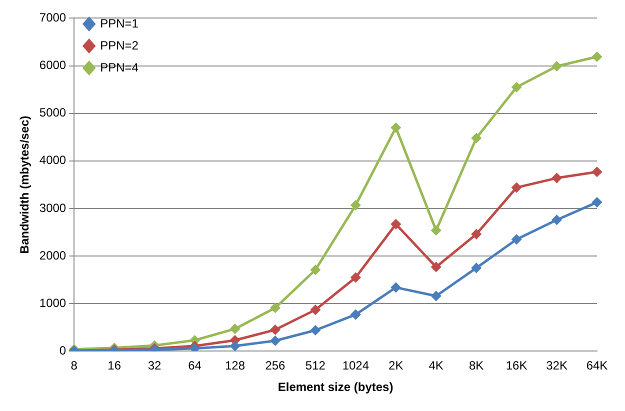 Image resolution: width=625 pixels, height=411 pixels. Describe the element at coordinates (517, 365) in the screenshot. I see `x-tick-label: 16K` at that location.